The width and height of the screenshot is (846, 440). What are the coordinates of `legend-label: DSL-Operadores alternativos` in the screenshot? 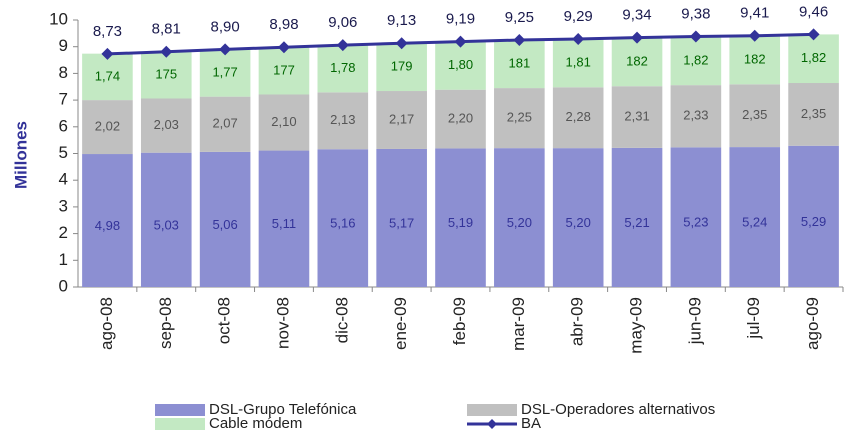 It's located at (618, 409).